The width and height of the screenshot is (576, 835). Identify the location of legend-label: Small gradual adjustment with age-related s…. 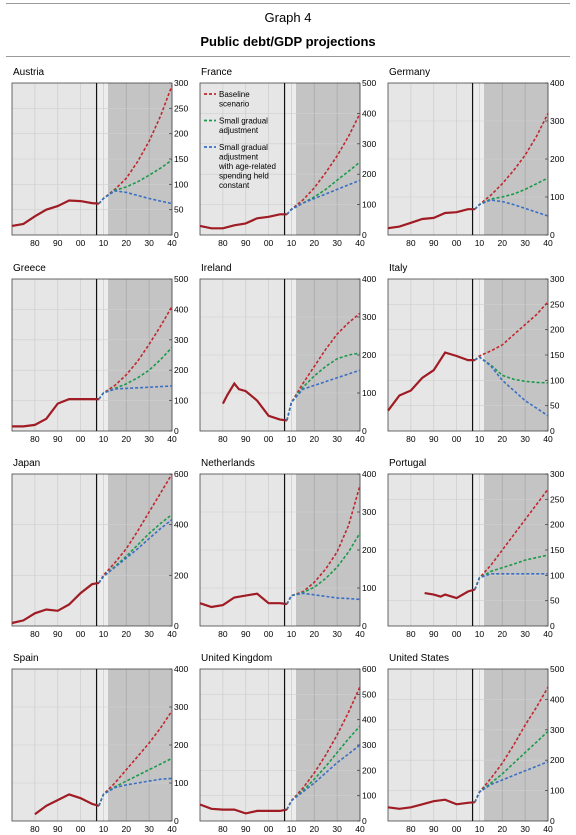
(247, 166).